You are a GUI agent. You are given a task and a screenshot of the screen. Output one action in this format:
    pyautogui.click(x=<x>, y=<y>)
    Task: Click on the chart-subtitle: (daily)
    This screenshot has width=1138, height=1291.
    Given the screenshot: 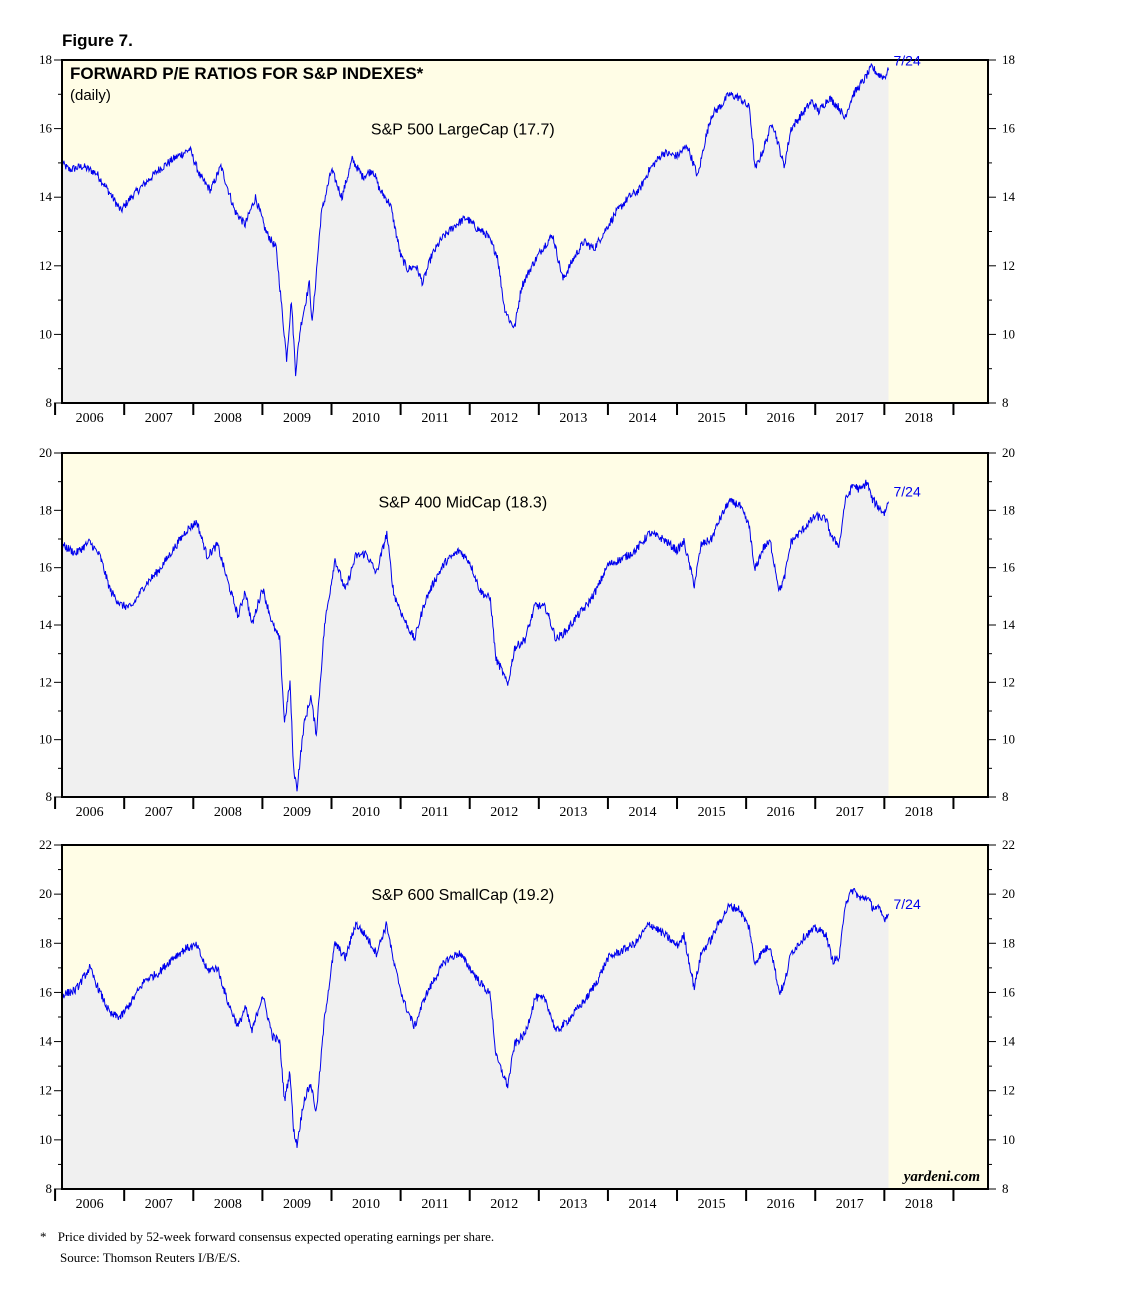 What is the action you would take?
    pyautogui.click(x=90, y=95)
    